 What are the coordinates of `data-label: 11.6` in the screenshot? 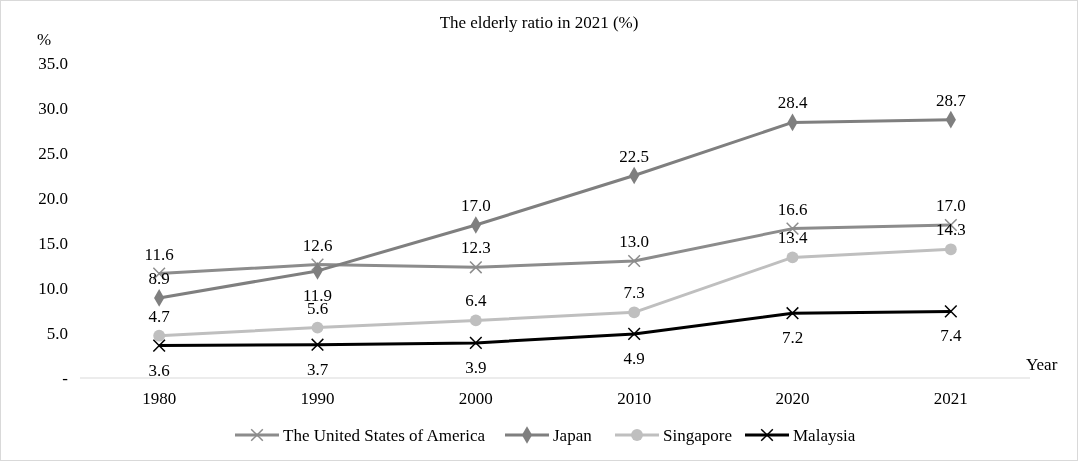 It's located at (159, 254).